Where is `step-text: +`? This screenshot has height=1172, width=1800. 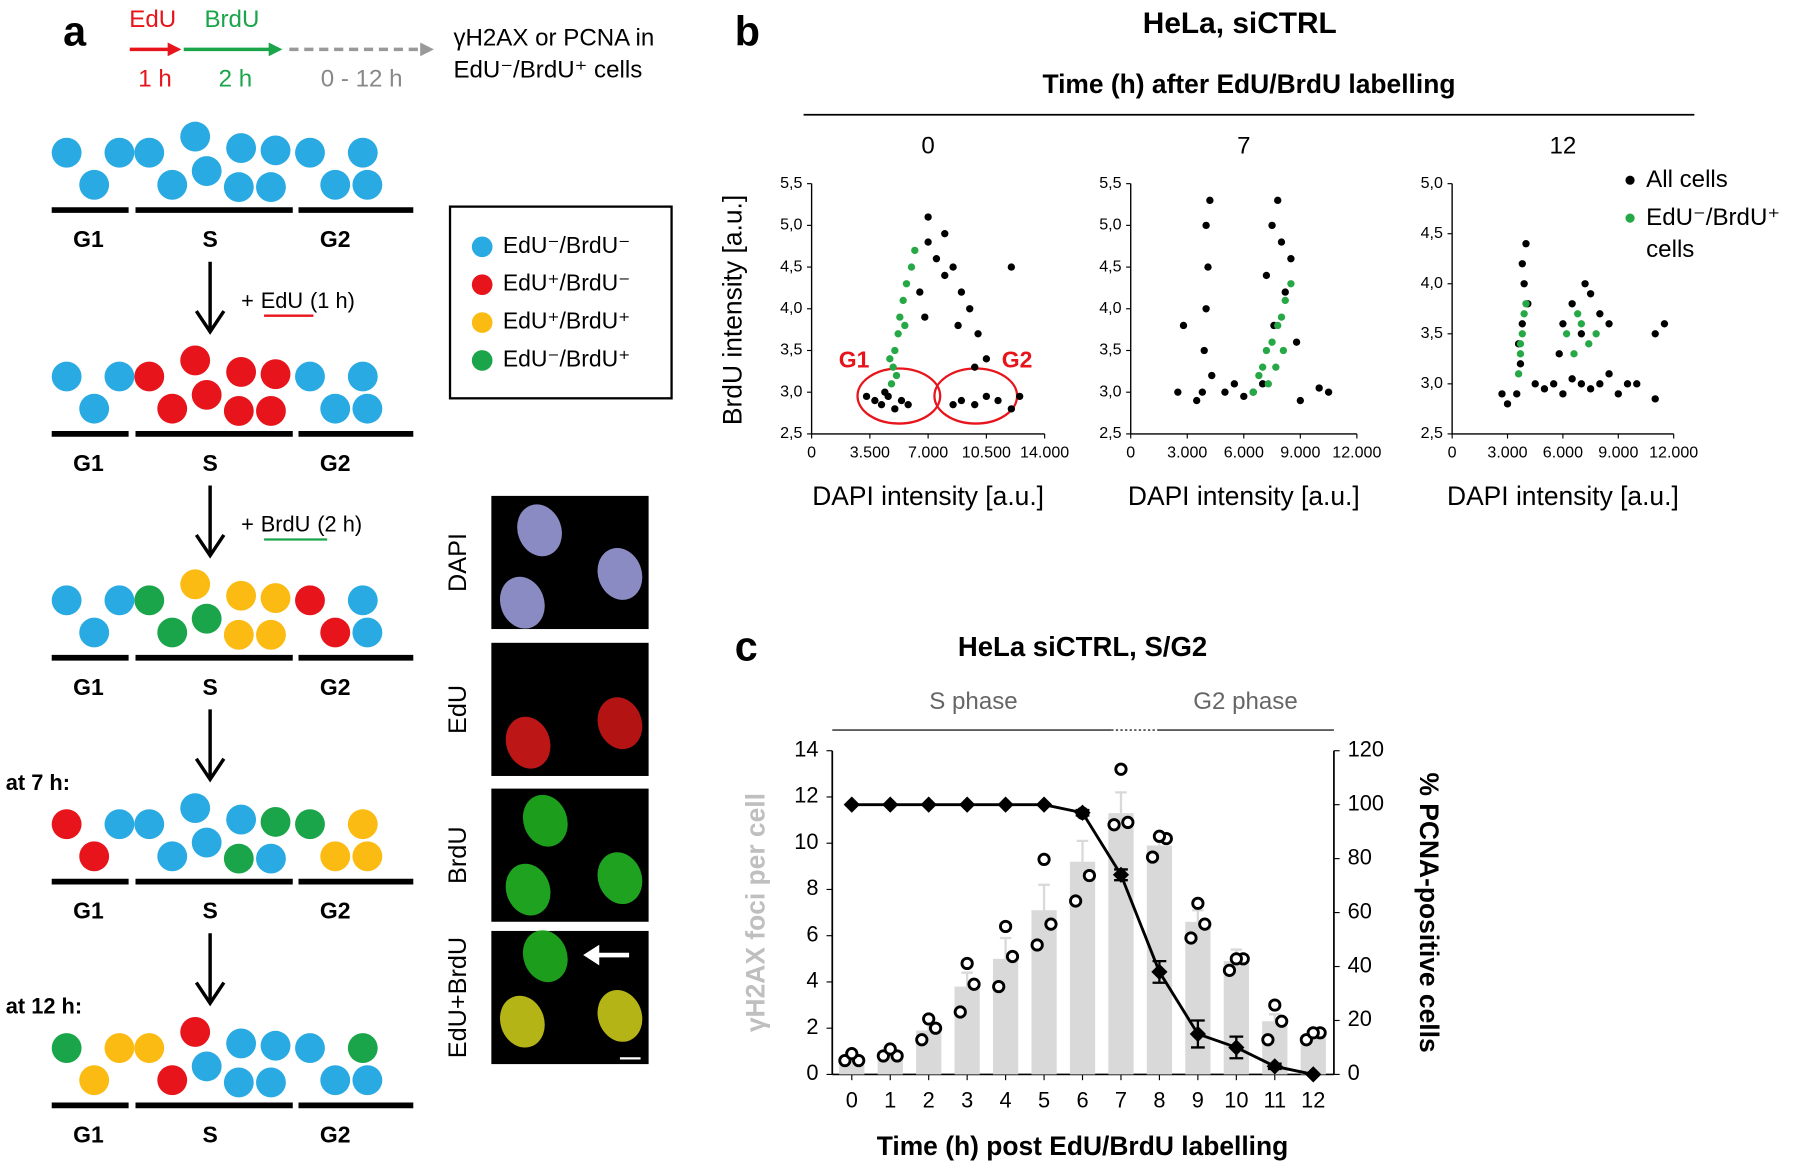
step-text: + is located at coordinates (247, 524).